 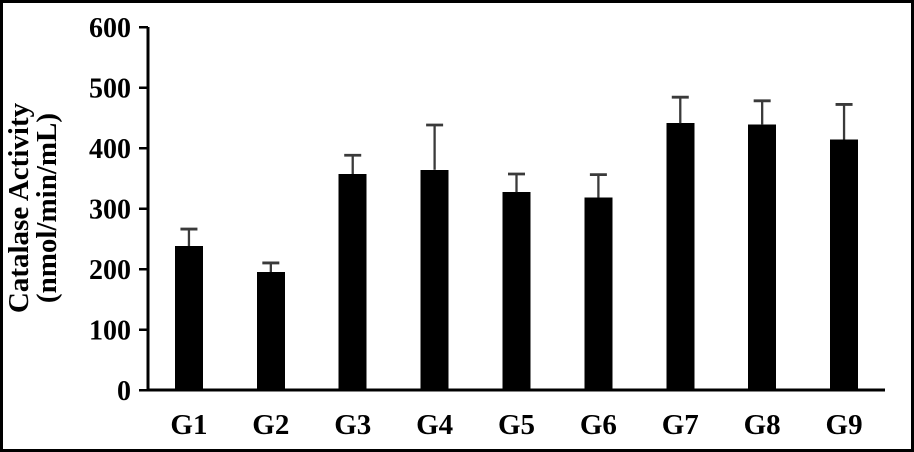 I want to click on x-category-label: G7, so click(x=680, y=425).